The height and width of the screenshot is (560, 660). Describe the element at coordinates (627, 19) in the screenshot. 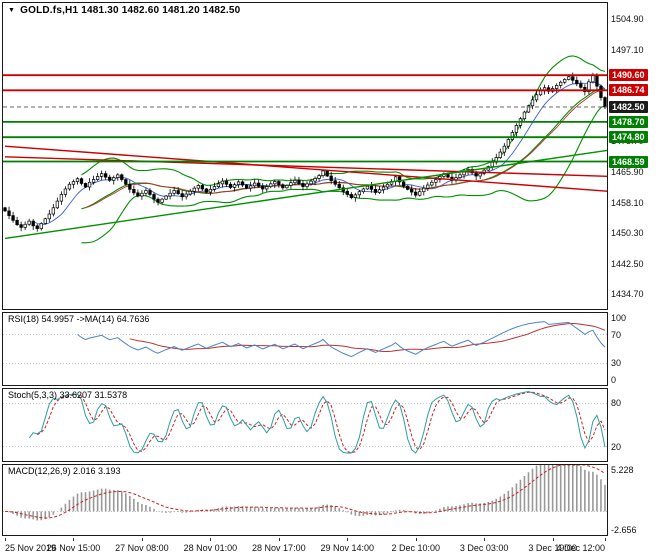

I see `price-tick-label: 1504.90` at that location.